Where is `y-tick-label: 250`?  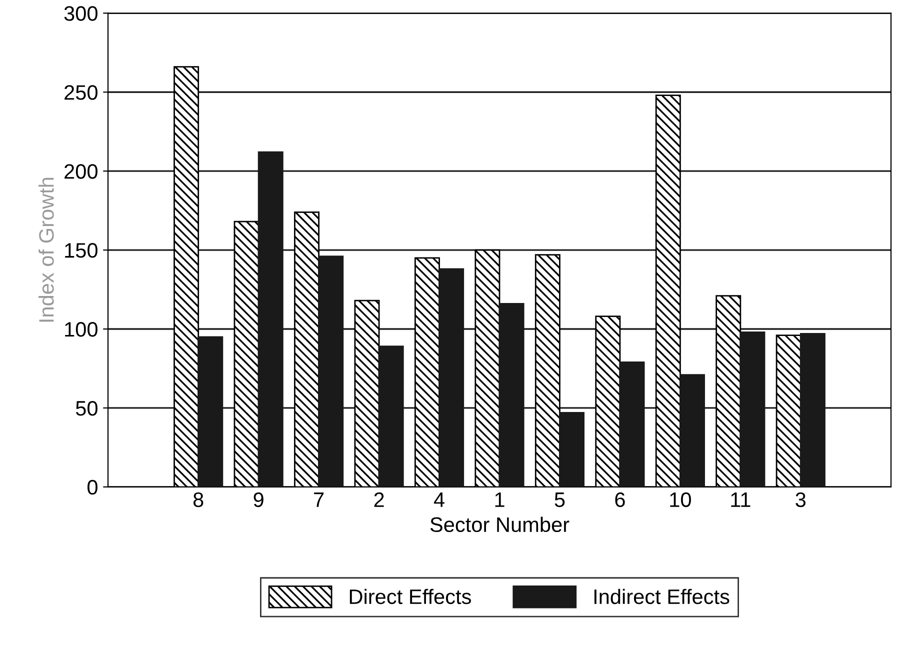
y-tick-label: 250 is located at coordinates (81, 92).